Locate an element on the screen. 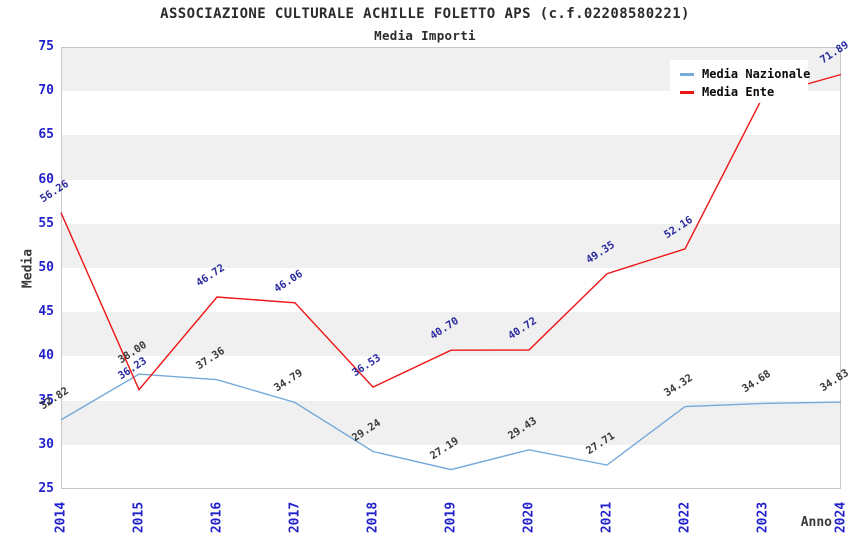 This screenshot has height=550, width=850. chart-subtitle: Media Importi is located at coordinates (425, 35).